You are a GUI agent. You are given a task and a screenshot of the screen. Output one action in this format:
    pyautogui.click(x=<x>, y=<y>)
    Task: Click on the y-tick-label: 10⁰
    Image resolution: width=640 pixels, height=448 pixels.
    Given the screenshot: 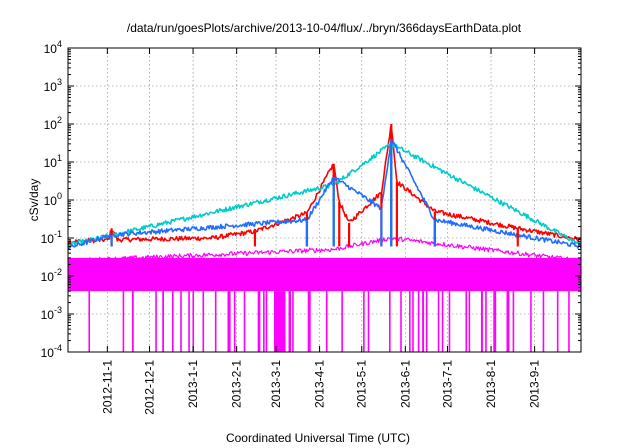 What is the action you would take?
    pyautogui.click(x=53, y=199)
    